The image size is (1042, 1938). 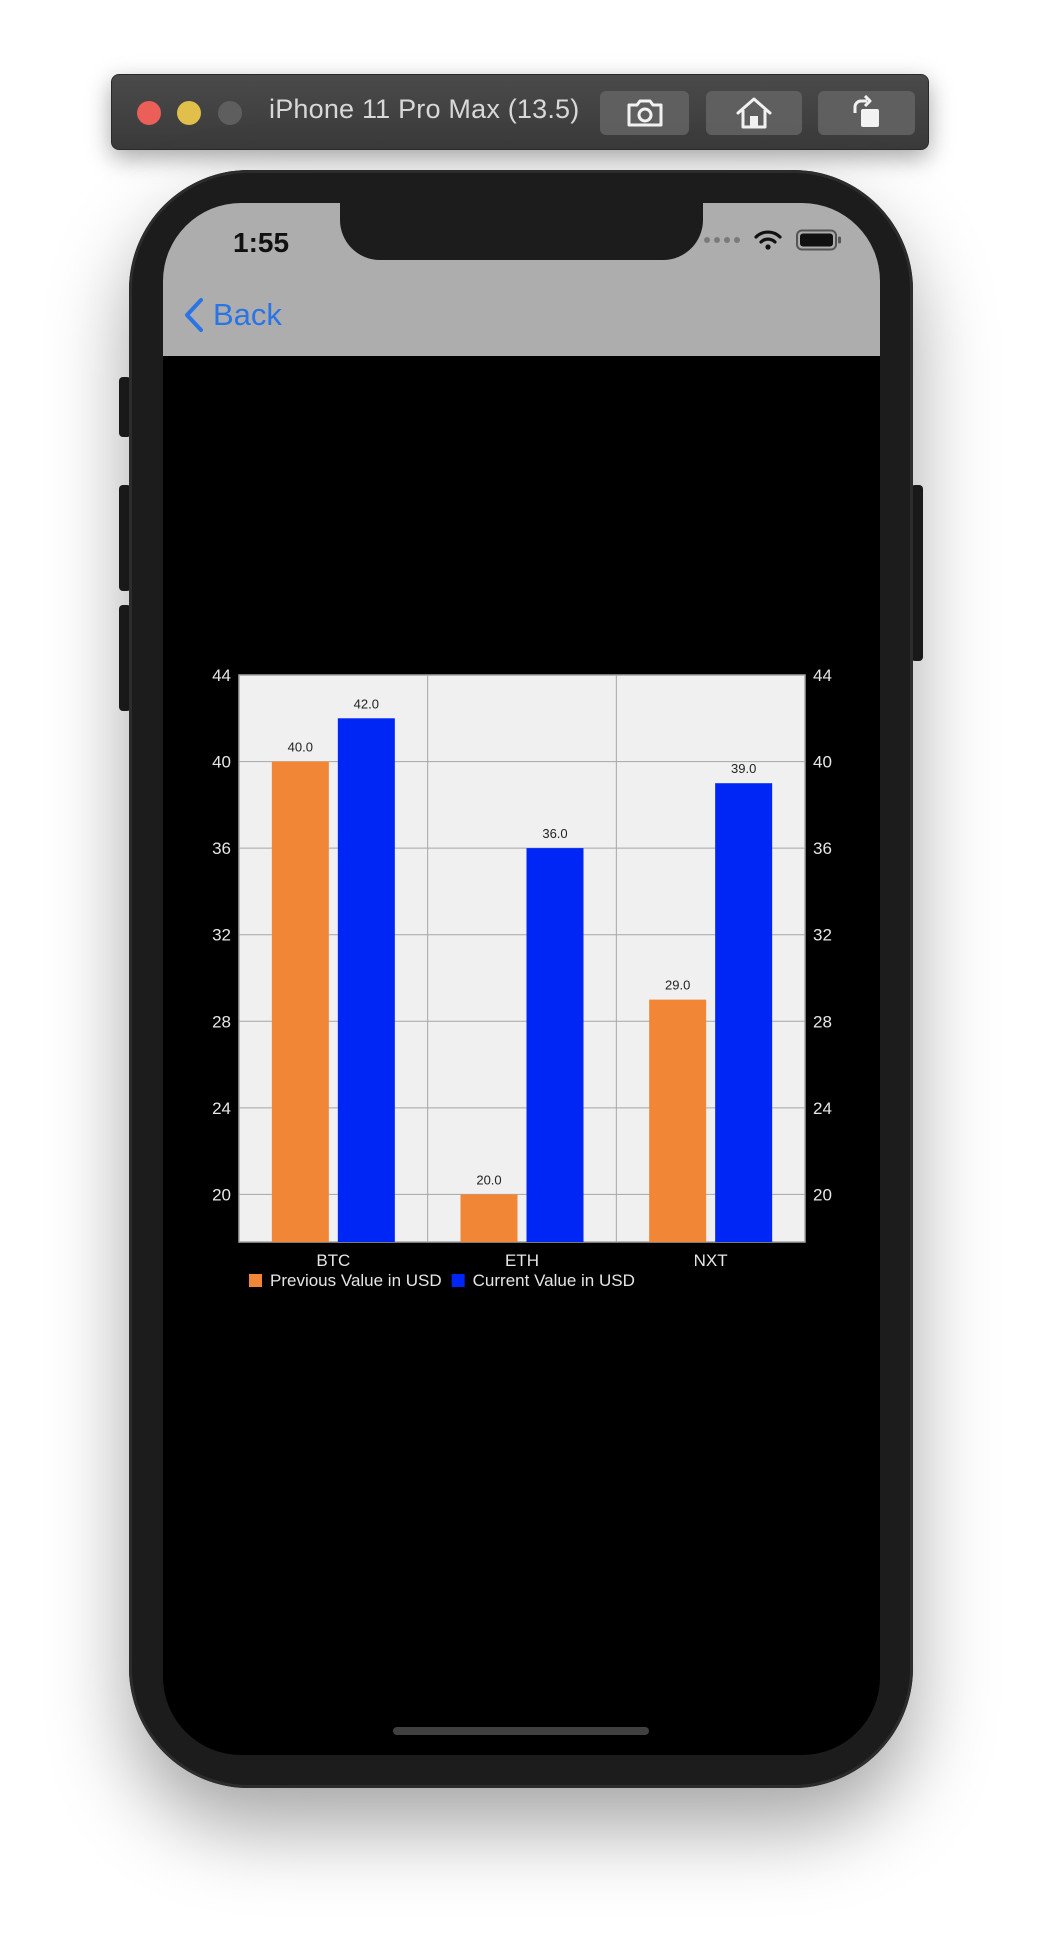 I want to click on status-icons, so click(x=773, y=240).